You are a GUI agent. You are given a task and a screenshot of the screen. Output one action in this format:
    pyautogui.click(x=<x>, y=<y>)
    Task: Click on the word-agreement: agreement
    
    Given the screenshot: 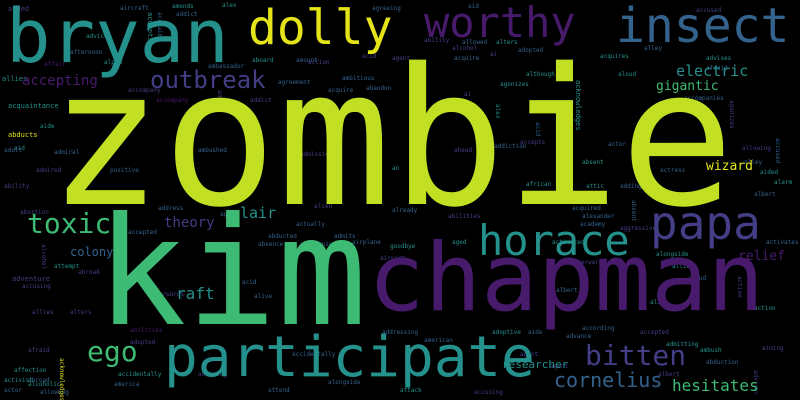 What is the action you would take?
    pyautogui.click(x=294, y=82)
    